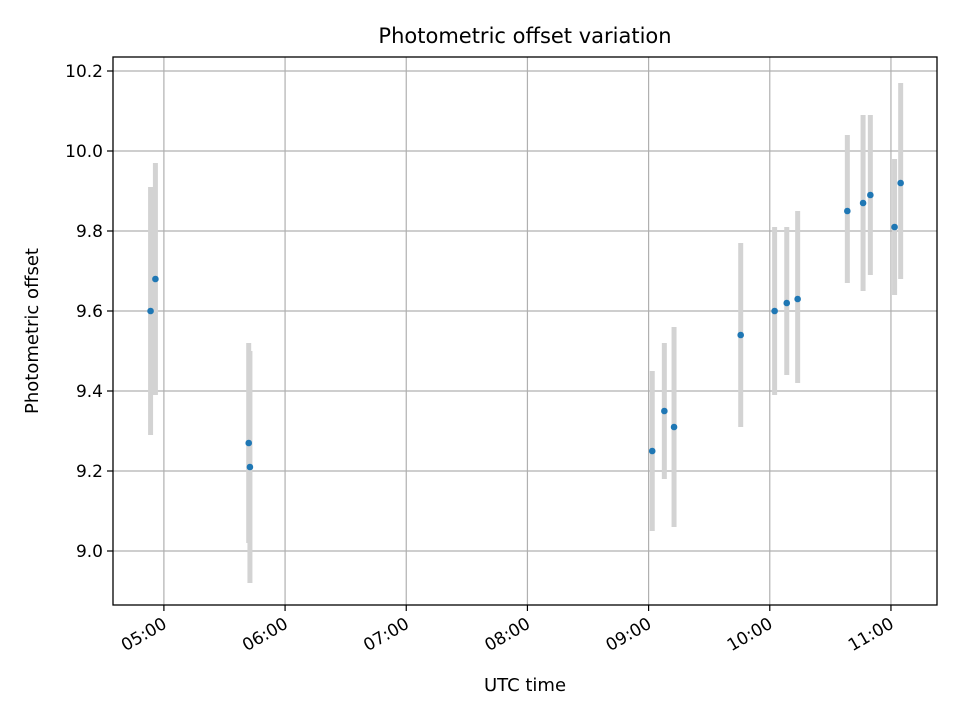 This screenshot has height=720, width=960. I want to click on chart-title: Photometric offset variation, so click(524, 36).